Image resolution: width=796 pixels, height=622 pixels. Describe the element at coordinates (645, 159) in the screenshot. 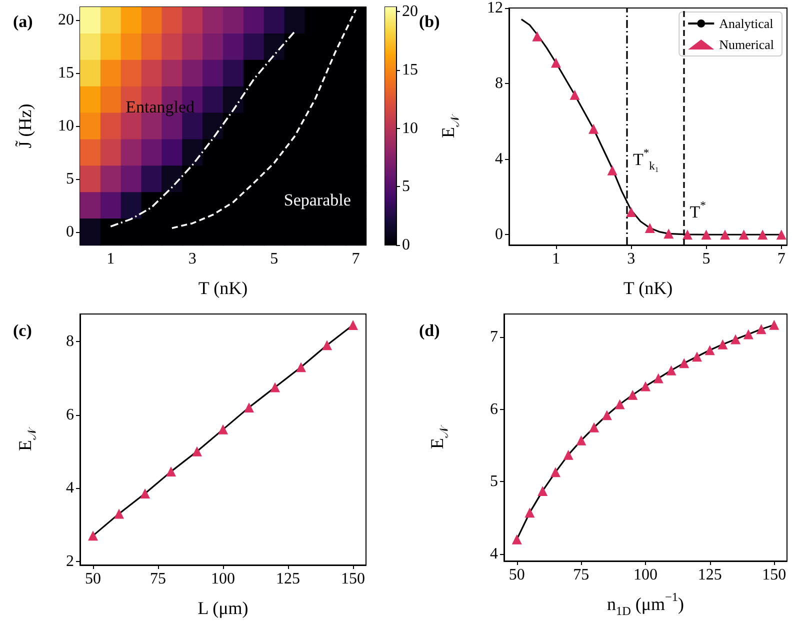

I see `ref-line-label: T*k₁` at that location.